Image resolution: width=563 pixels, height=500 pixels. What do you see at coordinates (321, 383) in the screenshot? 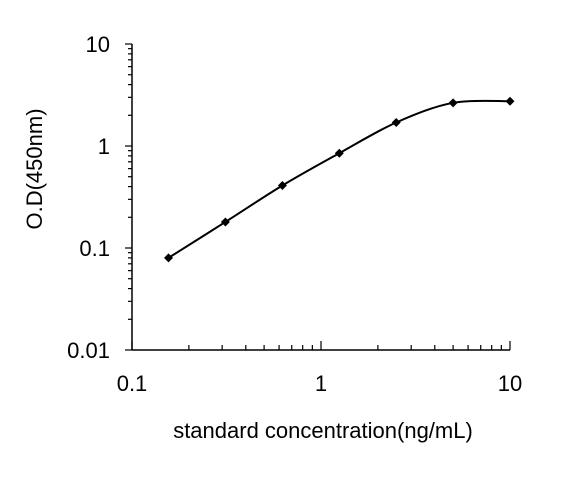
I see `x-tick-label: 1` at bounding box center [321, 383].